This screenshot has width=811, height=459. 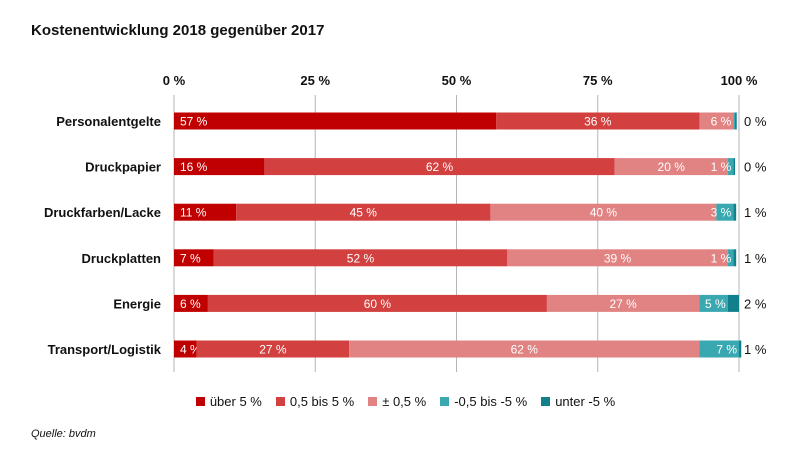 I want to click on data-label: 11 %, so click(x=193, y=213).